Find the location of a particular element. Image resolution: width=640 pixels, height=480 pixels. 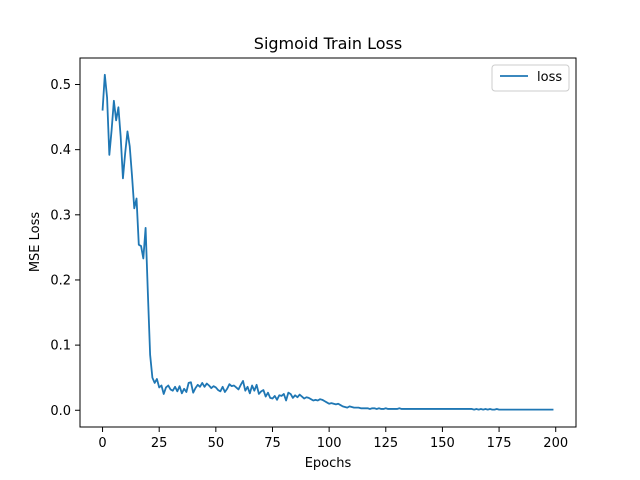

x-tick-label: 150 is located at coordinates (442, 443).